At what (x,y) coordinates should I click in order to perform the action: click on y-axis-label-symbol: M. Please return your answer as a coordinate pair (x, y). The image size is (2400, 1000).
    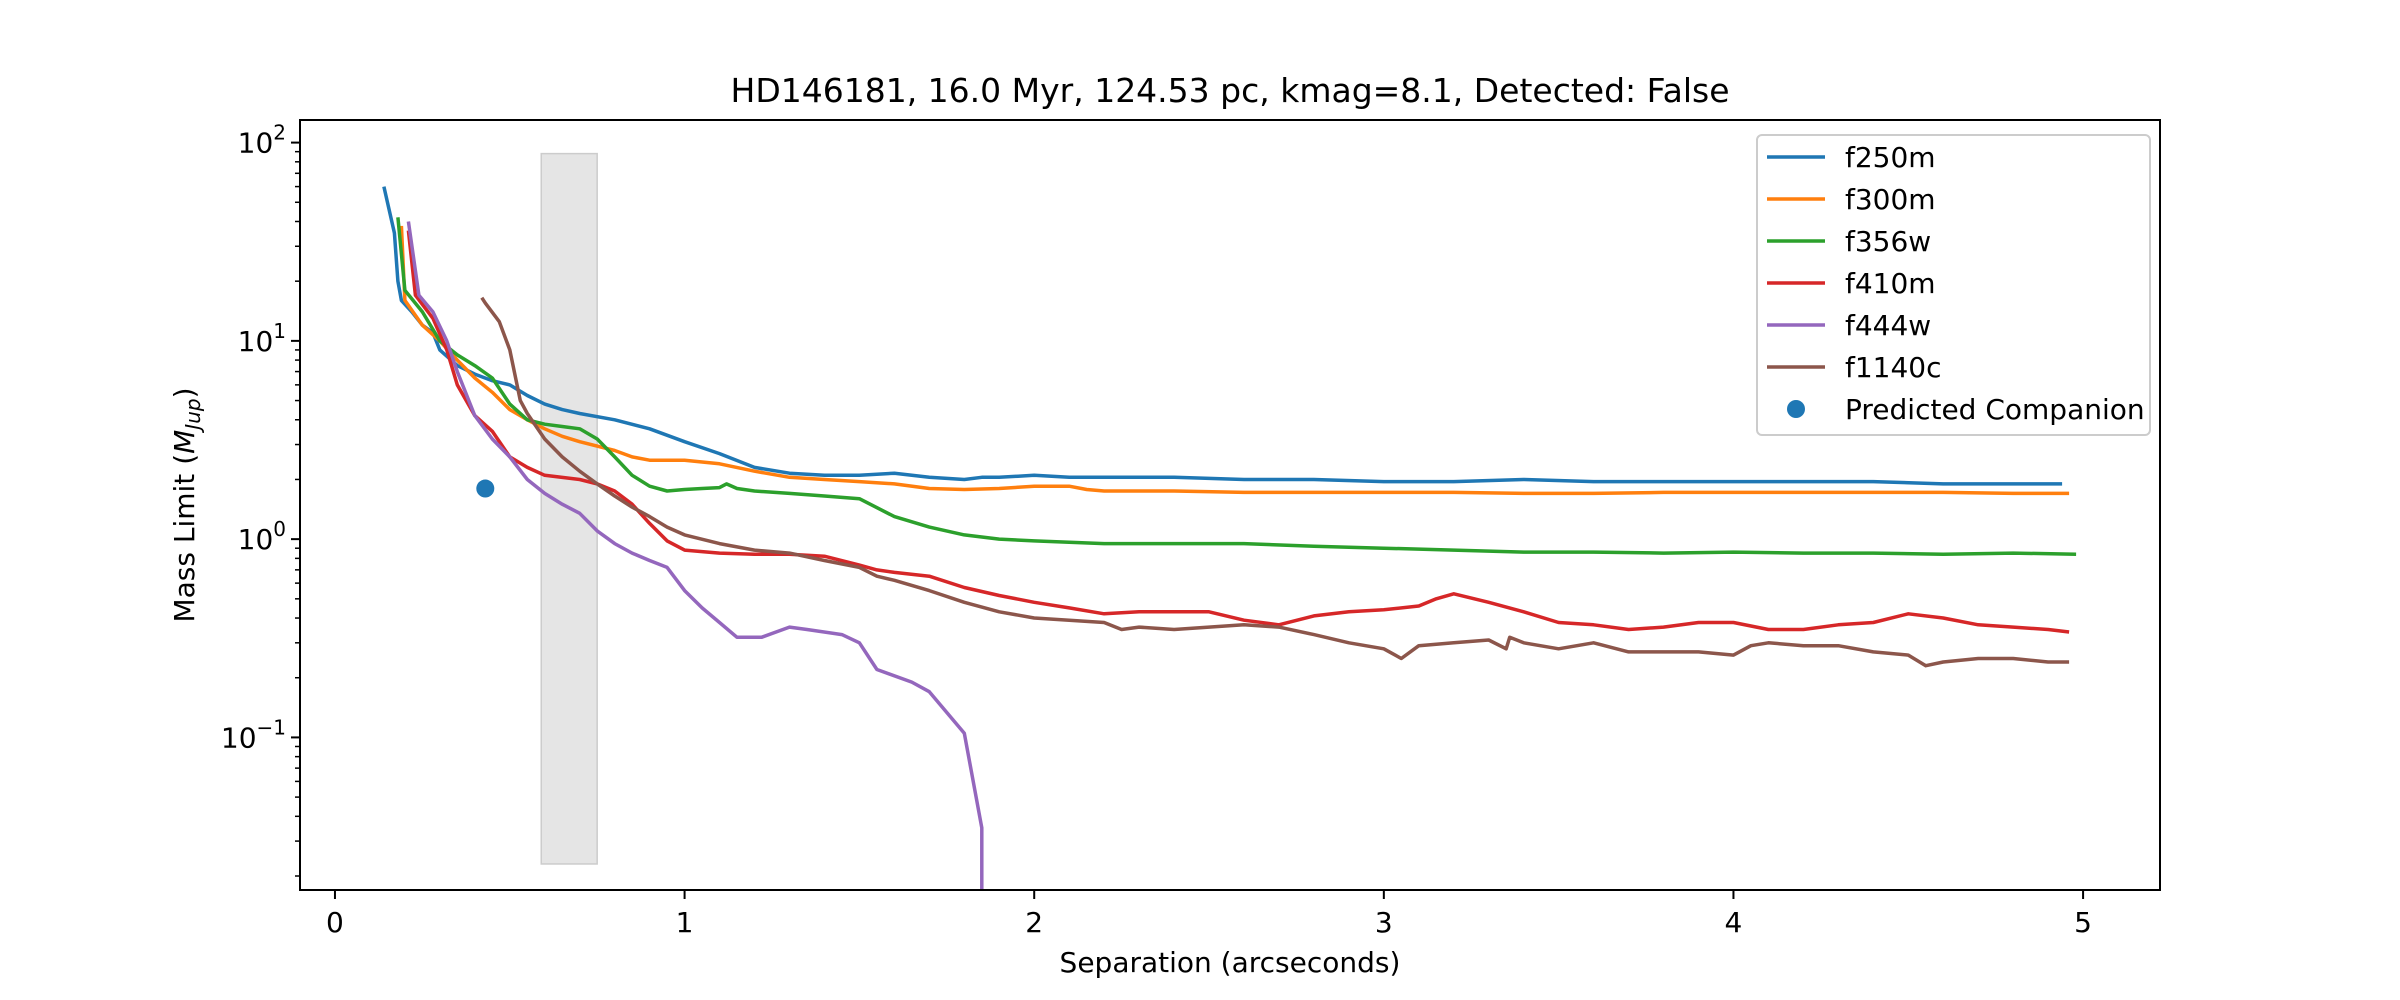
    Looking at the image, I should click on (184, 442).